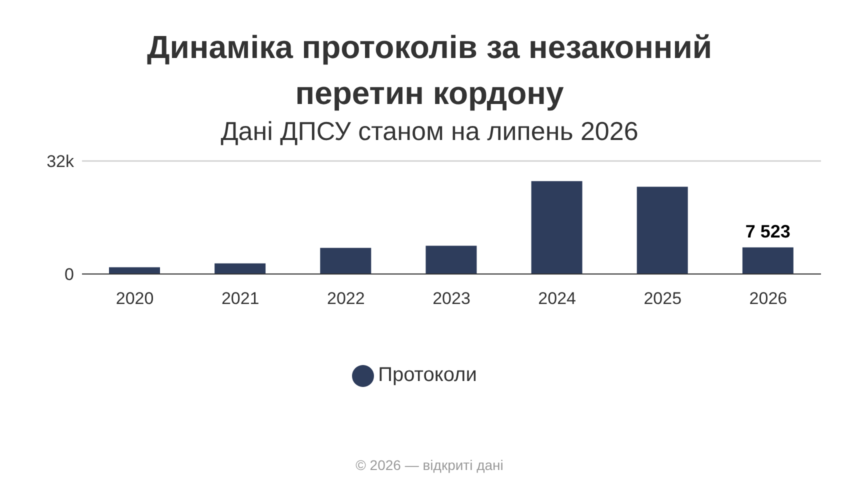 This screenshot has width=859, height=502. What do you see at coordinates (663, 298) in the screenshot?
I see `x-tick-label: 2025` at bounding box center [663, 298].